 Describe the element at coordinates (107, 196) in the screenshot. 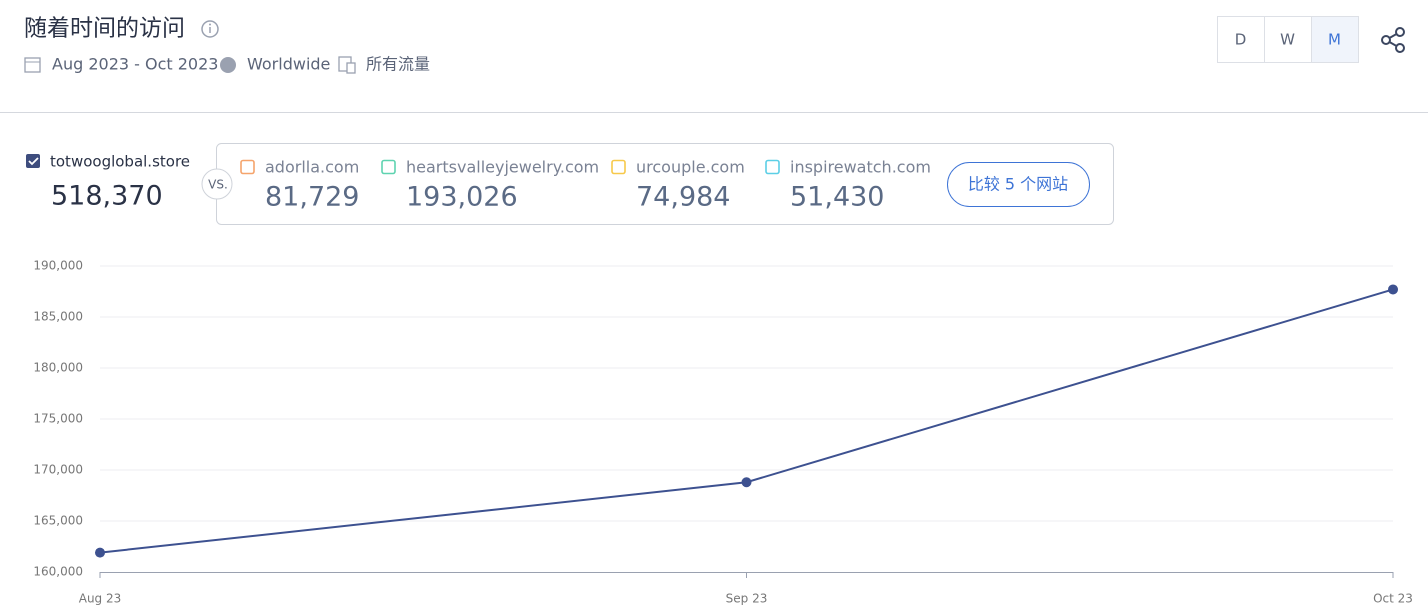

I see `main-site-visits: 518,370` at that location.